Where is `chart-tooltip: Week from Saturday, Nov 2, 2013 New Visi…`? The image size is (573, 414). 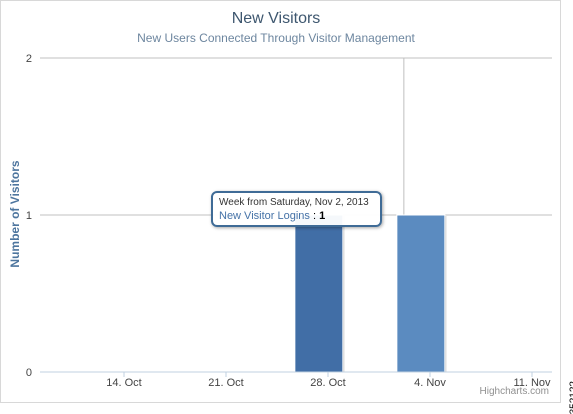 chart-tooltip: Week from Saturday, Nov 2, 2013 New Visi… is located at coordinates (296, 209).